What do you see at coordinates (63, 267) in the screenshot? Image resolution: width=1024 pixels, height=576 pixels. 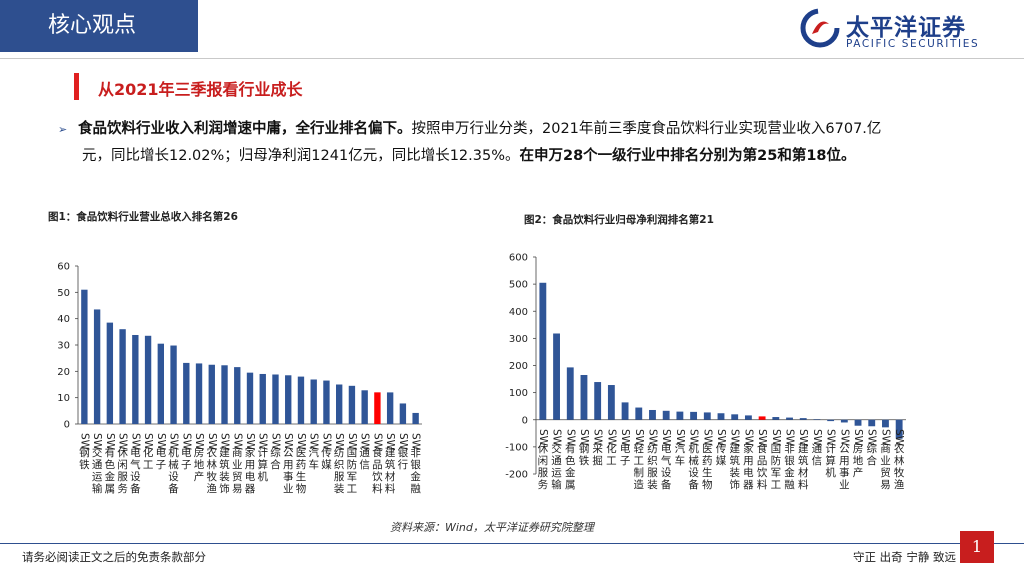 I see `y-tick-label: 60` at bounding box center [63, 267].